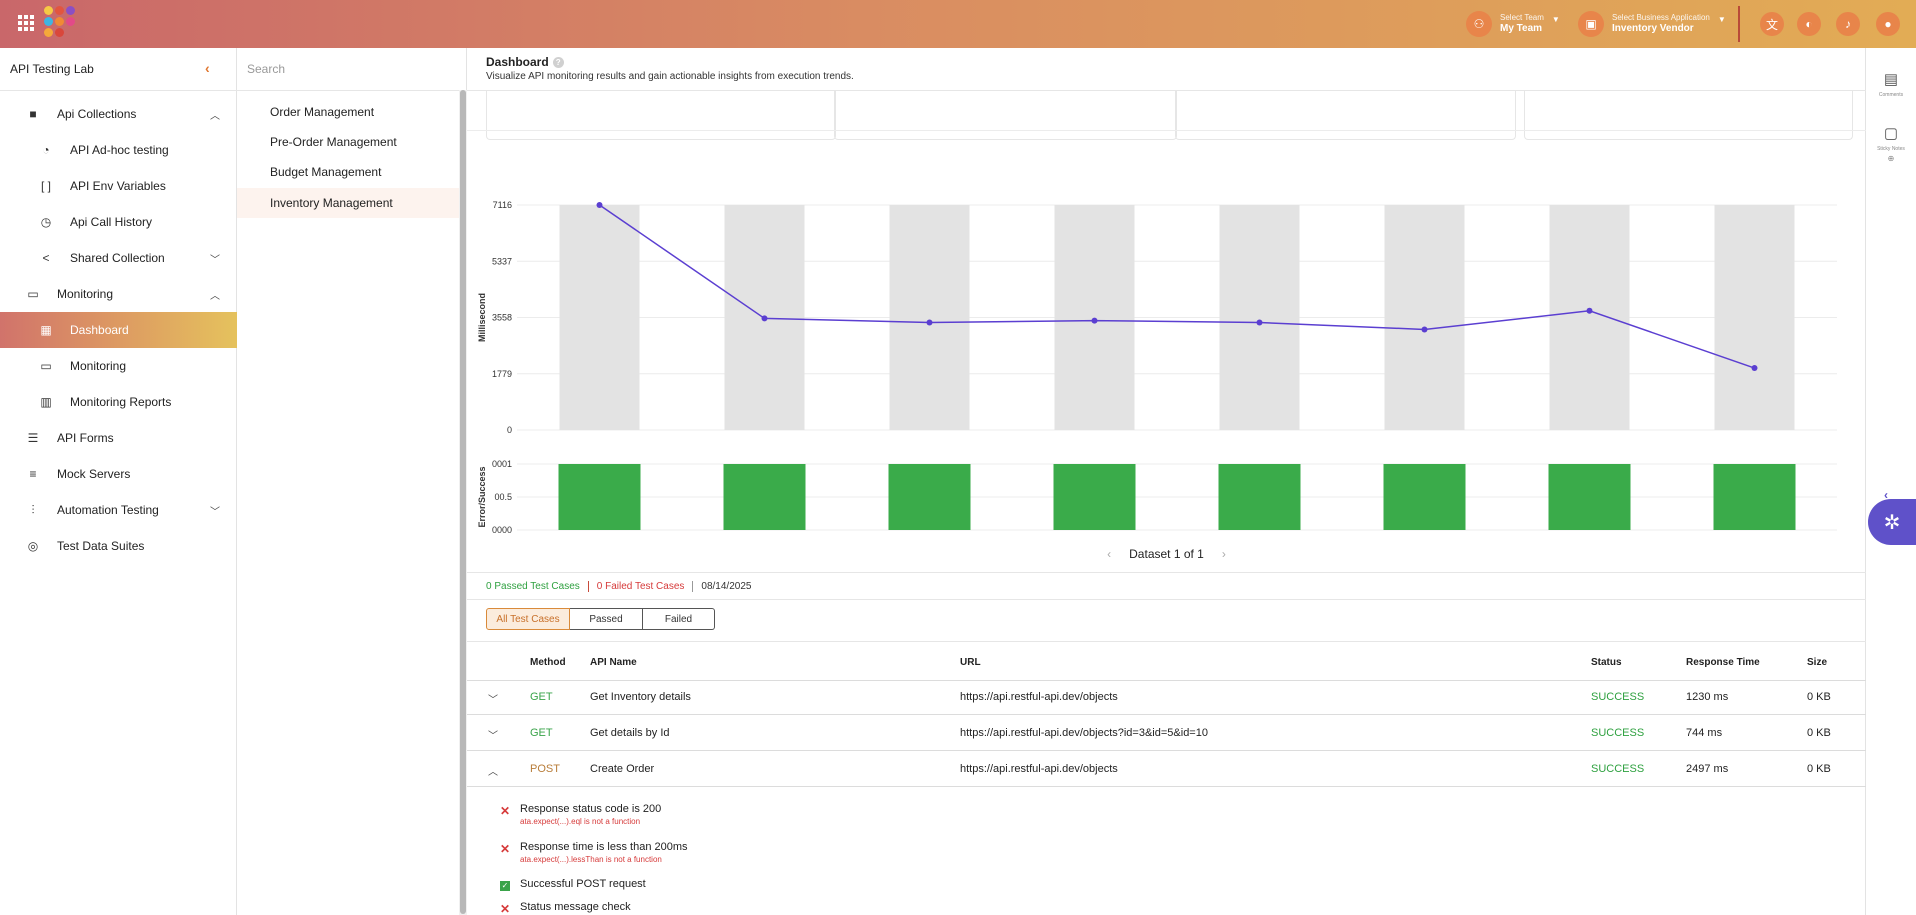 The width and height of the screenshot is (1916, 915). I want to click on sticky-notes-button: ▢ Sticky Notes ⊕, so click(1891, 143).